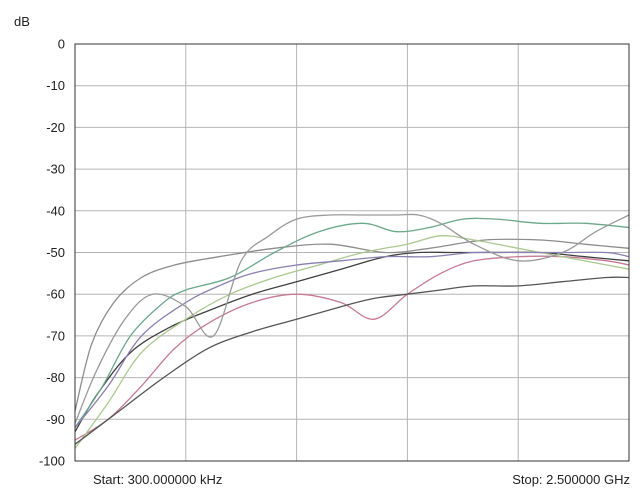  Describe the element at coordinates (571, 479) in the screenshot. I see `stop-frequency-label: Stop: 2.500000 GHz` at that location.